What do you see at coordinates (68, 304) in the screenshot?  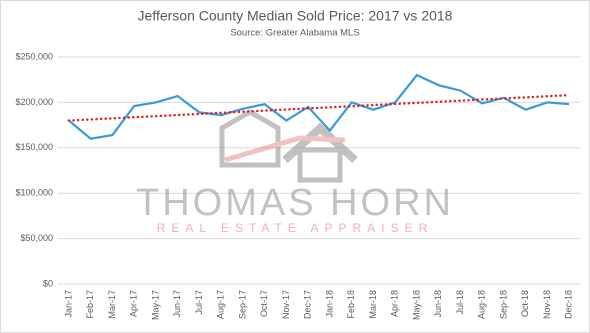 I see `x-tick-label: Jan-17` at bounding box center [68, 304].